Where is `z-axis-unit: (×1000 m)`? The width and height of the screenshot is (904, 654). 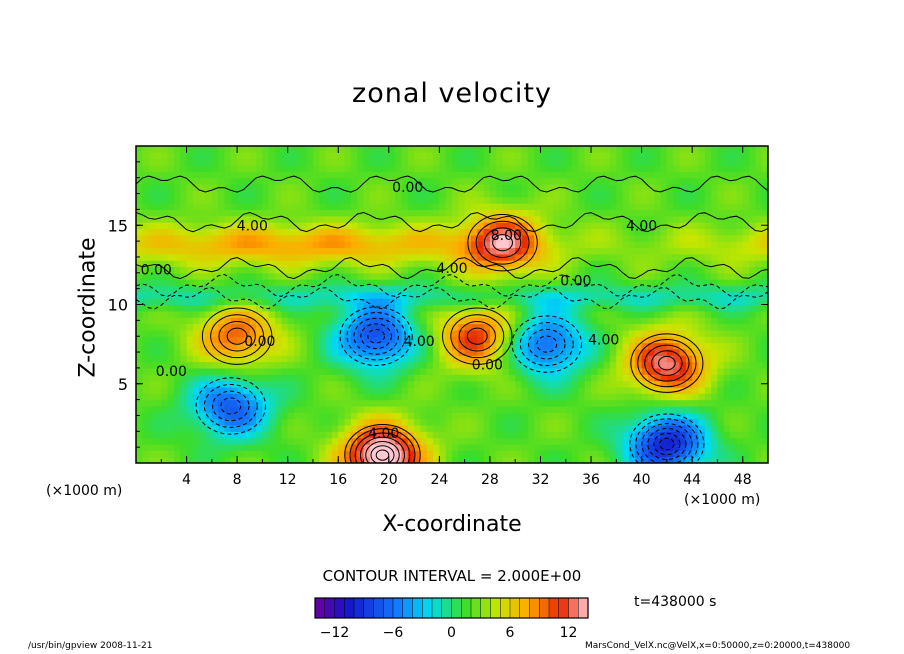 z-axis-unit: (×1000 m) is located at coordinates (84, 491).